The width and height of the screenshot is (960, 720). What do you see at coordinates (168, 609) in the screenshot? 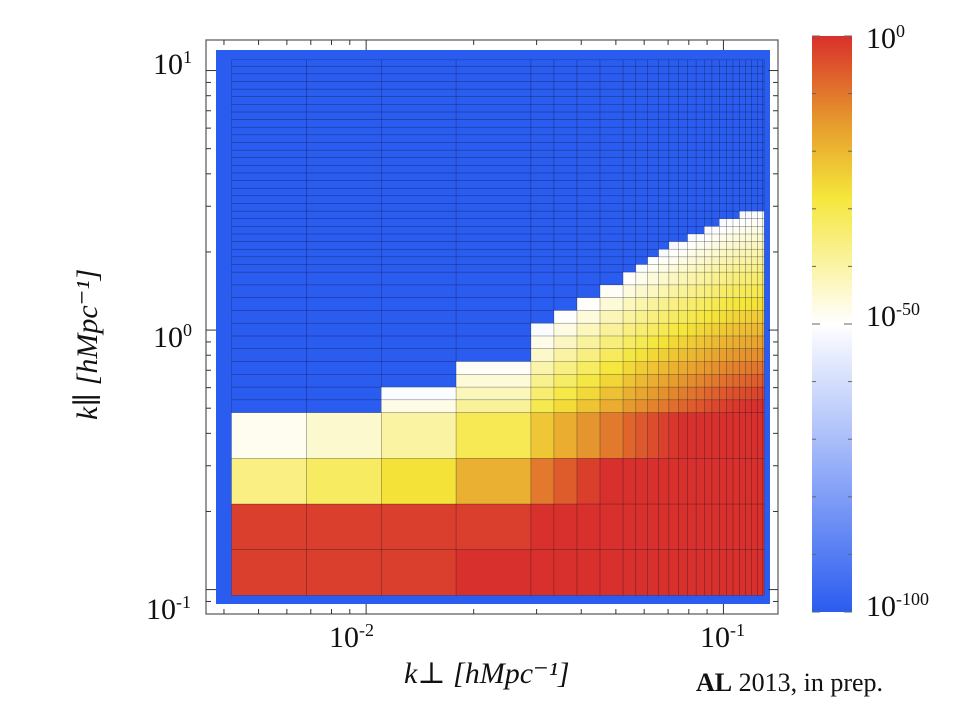
I see `y-tick-label-0.1: 10-1` at bounding box center [168, 609].